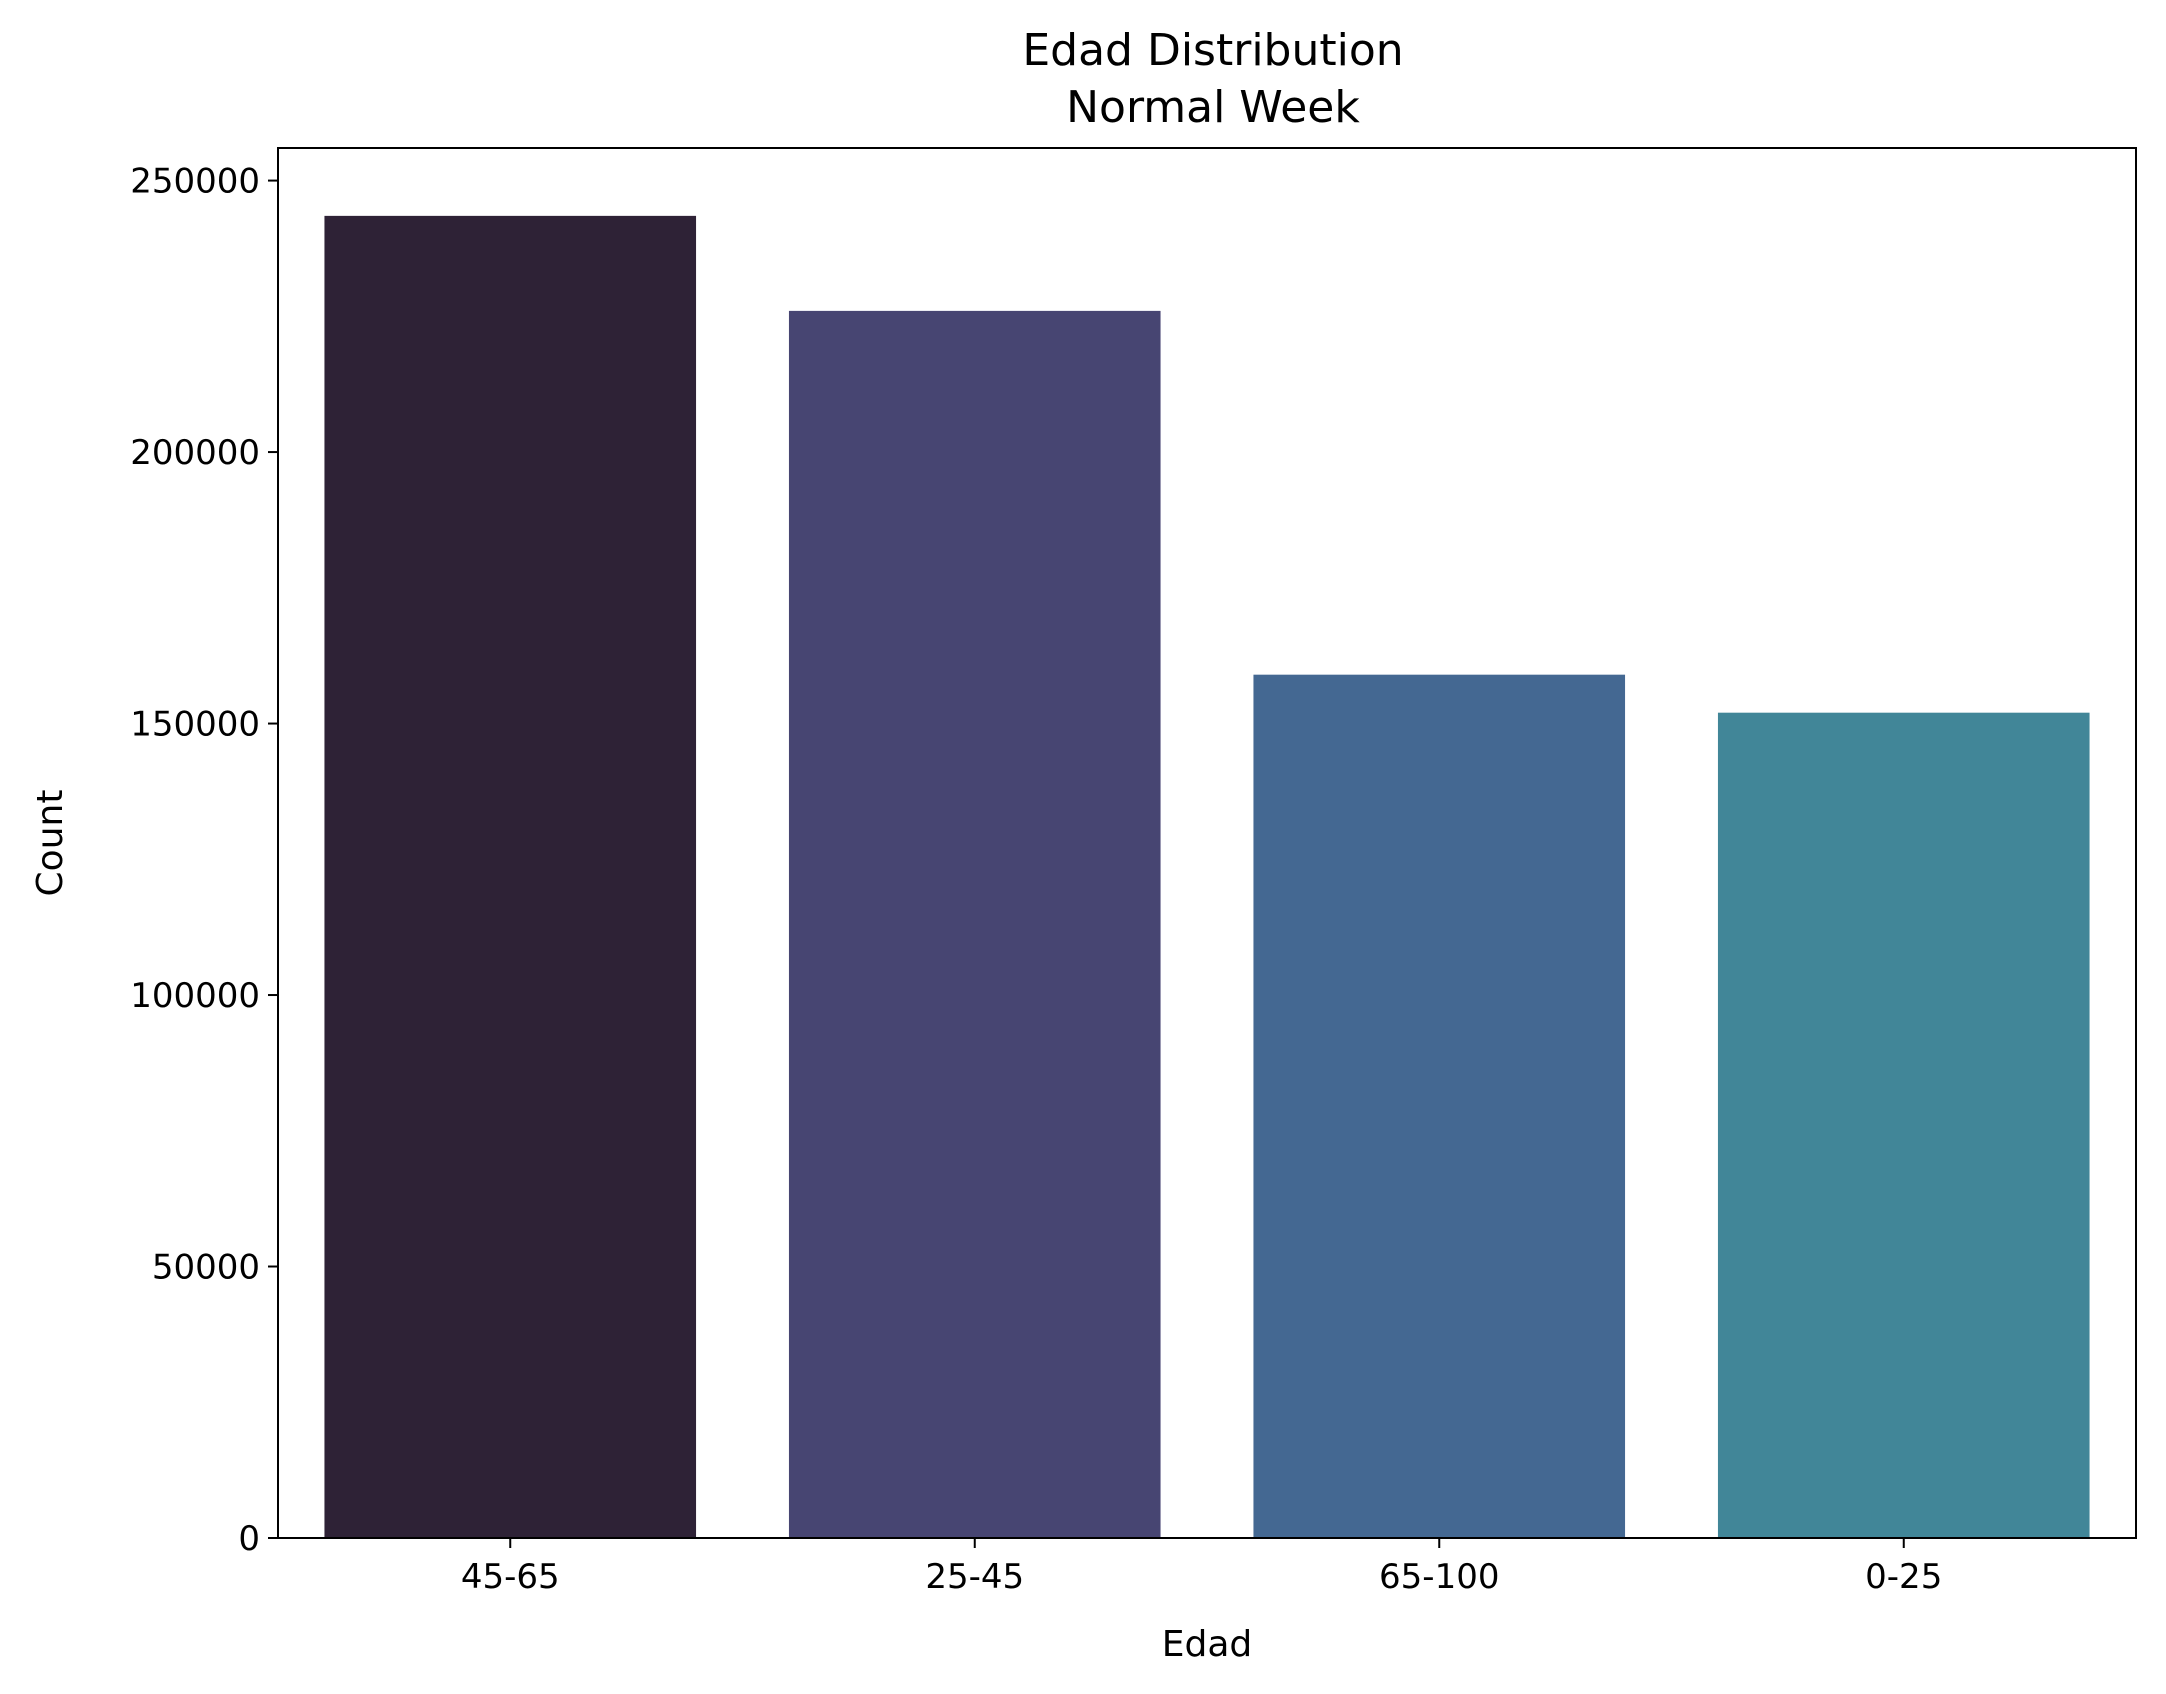 This screenshot has width=2166, height=1694. Describe the element at coordinates (195, 725) in the screenshot. I see `y-tick-label: 150000` at that location.